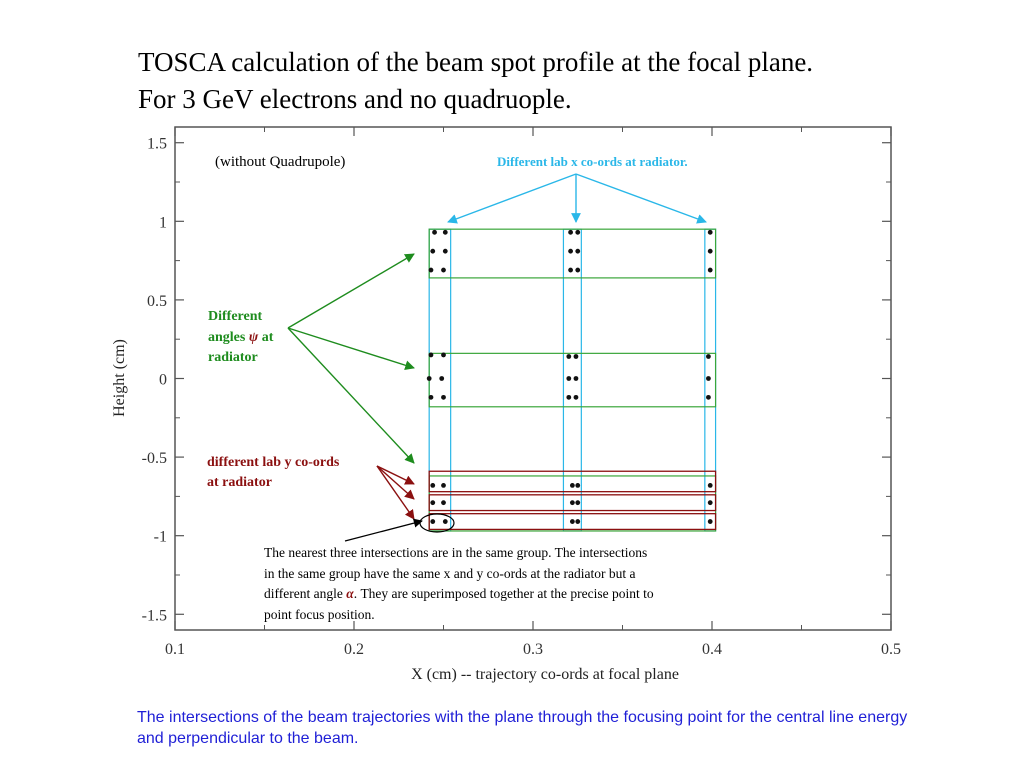 Image resolution: width=1024 pixels, height=768 pixels. I want to click on x-tick-label: 0.1, so click(175, 649).